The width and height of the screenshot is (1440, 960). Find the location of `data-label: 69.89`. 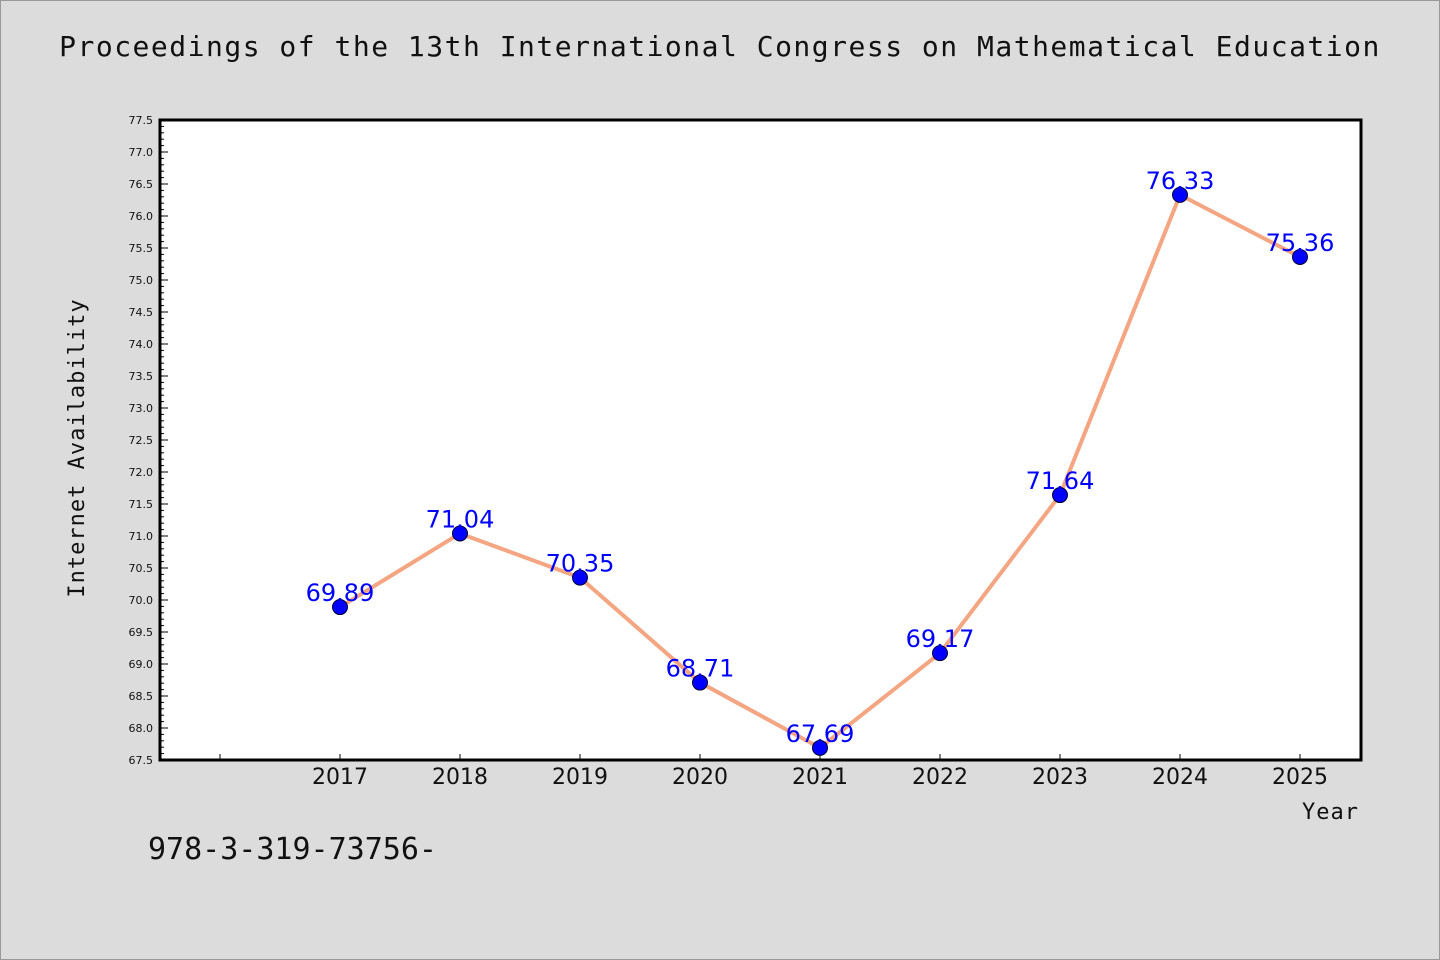

data-label: 69.89 is located at coordinates (340, 593).